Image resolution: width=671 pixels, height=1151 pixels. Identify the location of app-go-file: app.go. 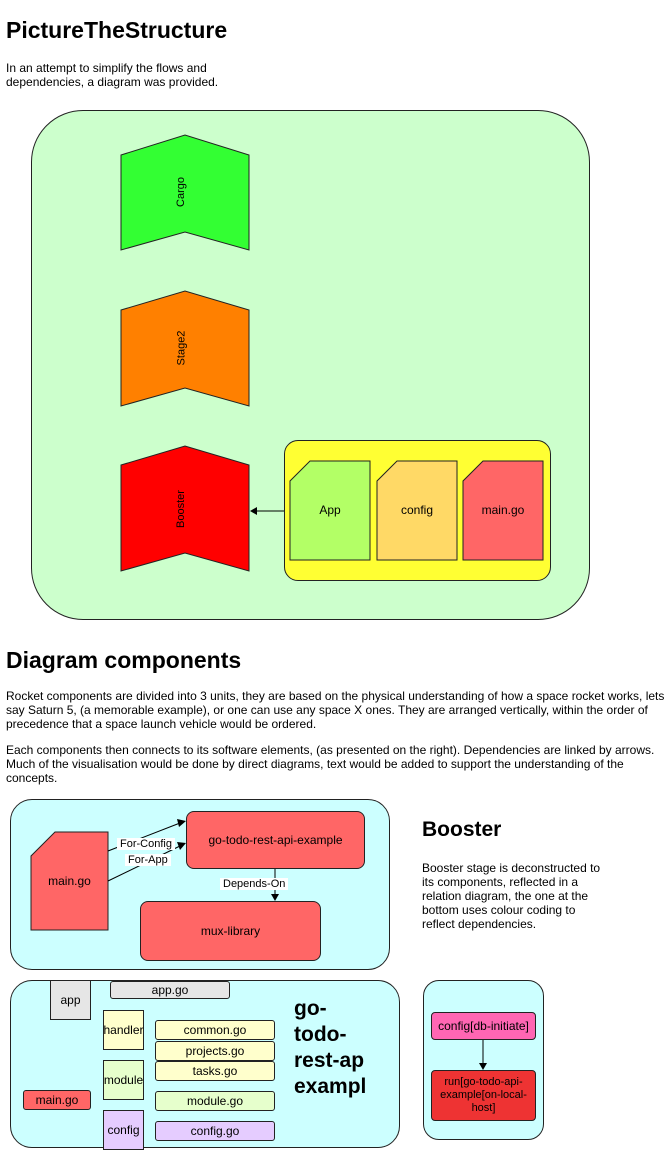
(170, 990).